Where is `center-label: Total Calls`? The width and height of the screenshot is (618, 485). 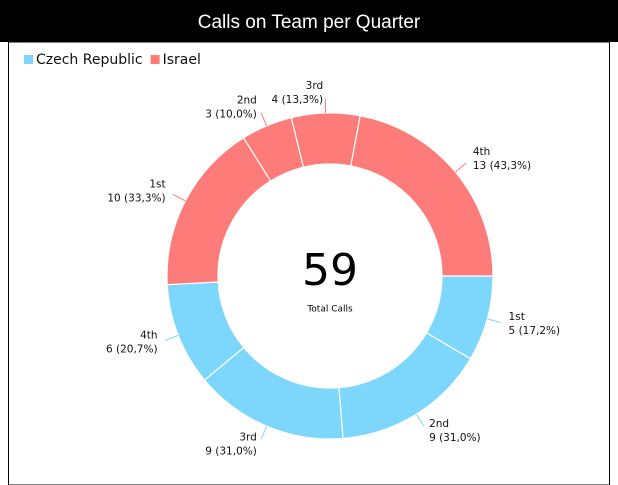
center-label: Total Calls is located at coordinates (329, 310).